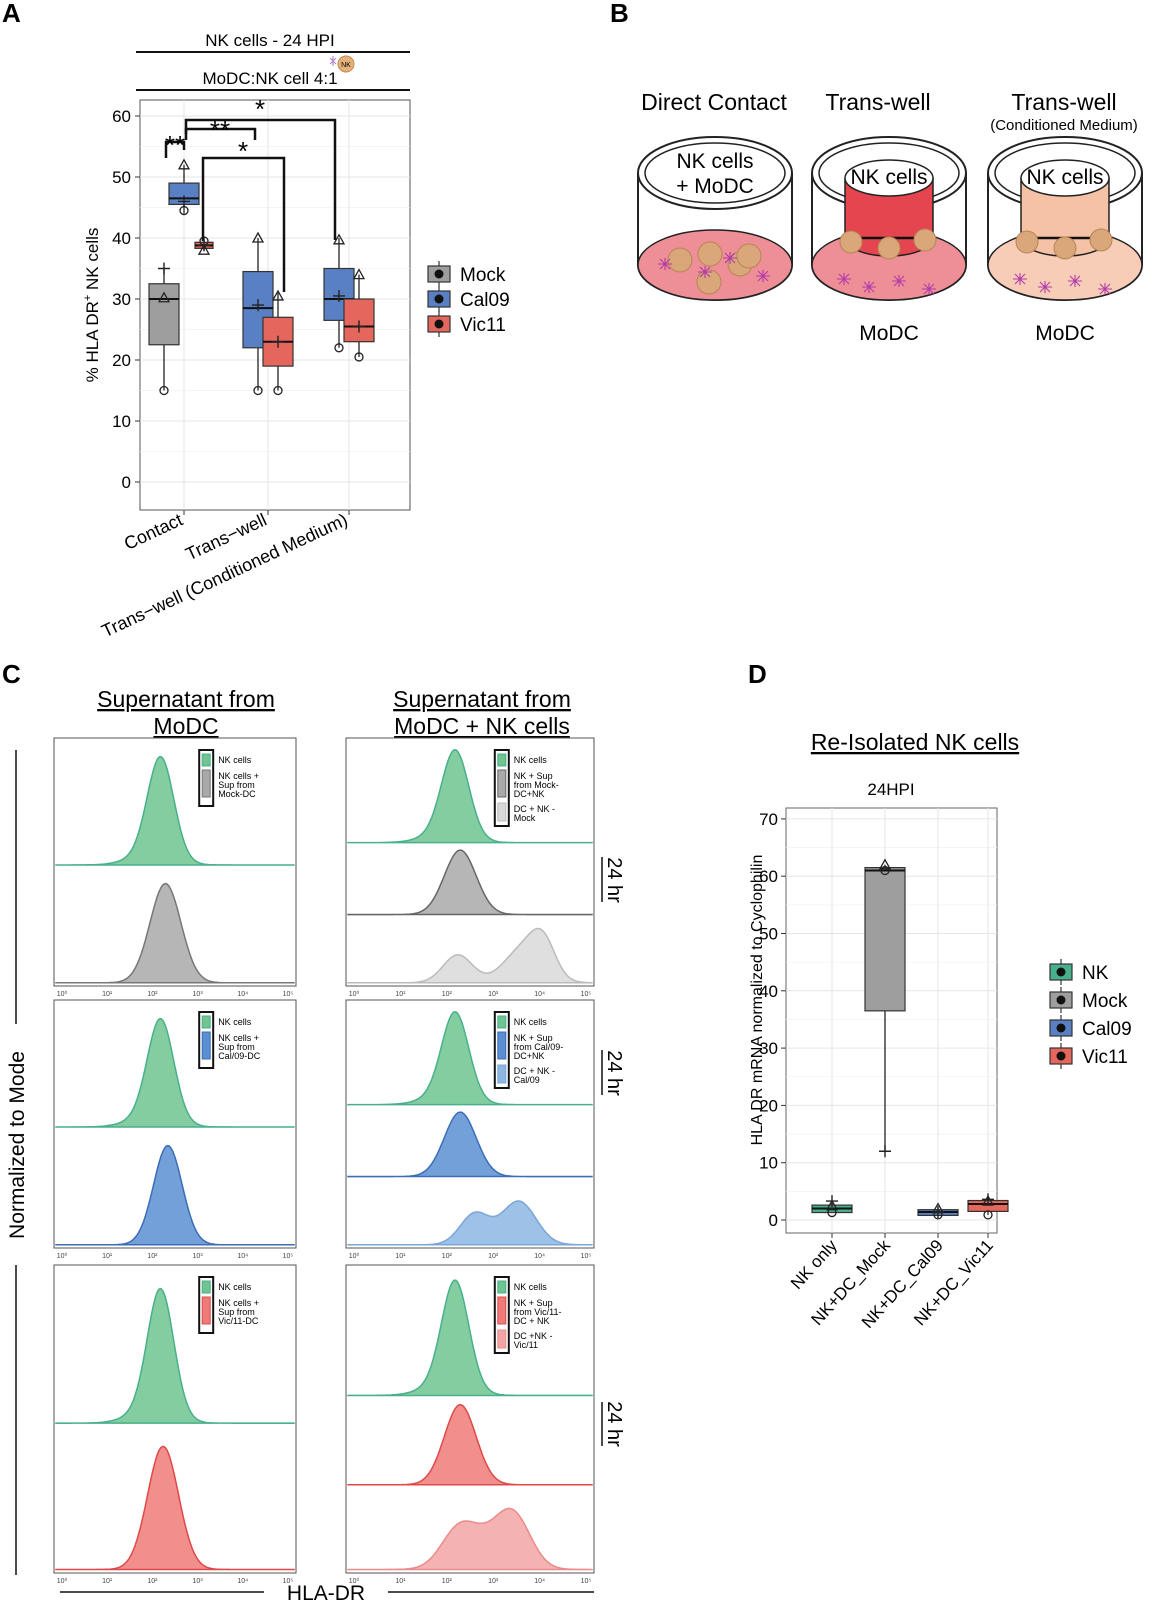 The image size is (1156, 1608). I want to click on b-subtitle-cm: (Conditioned Medium), so click(1064, 125).